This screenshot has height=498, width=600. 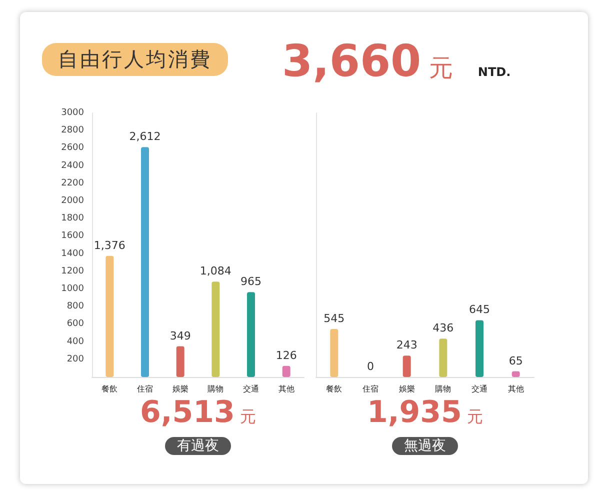 I want to click on text: 6,513 元, so click(x=198, y=412).